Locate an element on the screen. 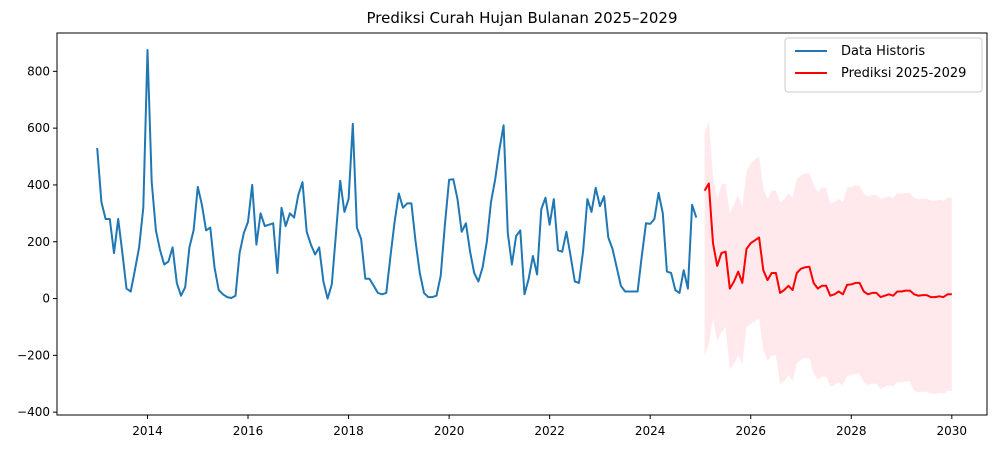 Image resolution: width=997 pixels, height=451 pixels. x-tick-label: 2022 is located at coordinates (549, 431).